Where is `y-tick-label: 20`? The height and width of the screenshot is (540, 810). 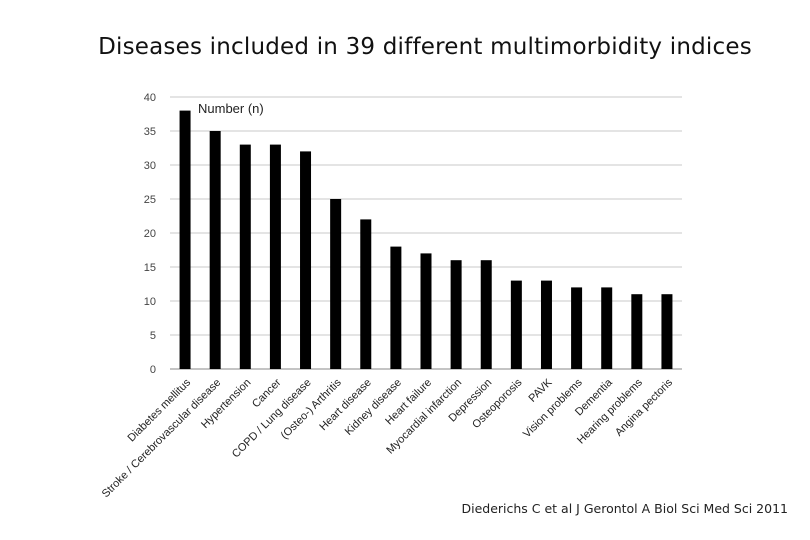
y-tick-label: 20 is located at coordinates (150, 234).